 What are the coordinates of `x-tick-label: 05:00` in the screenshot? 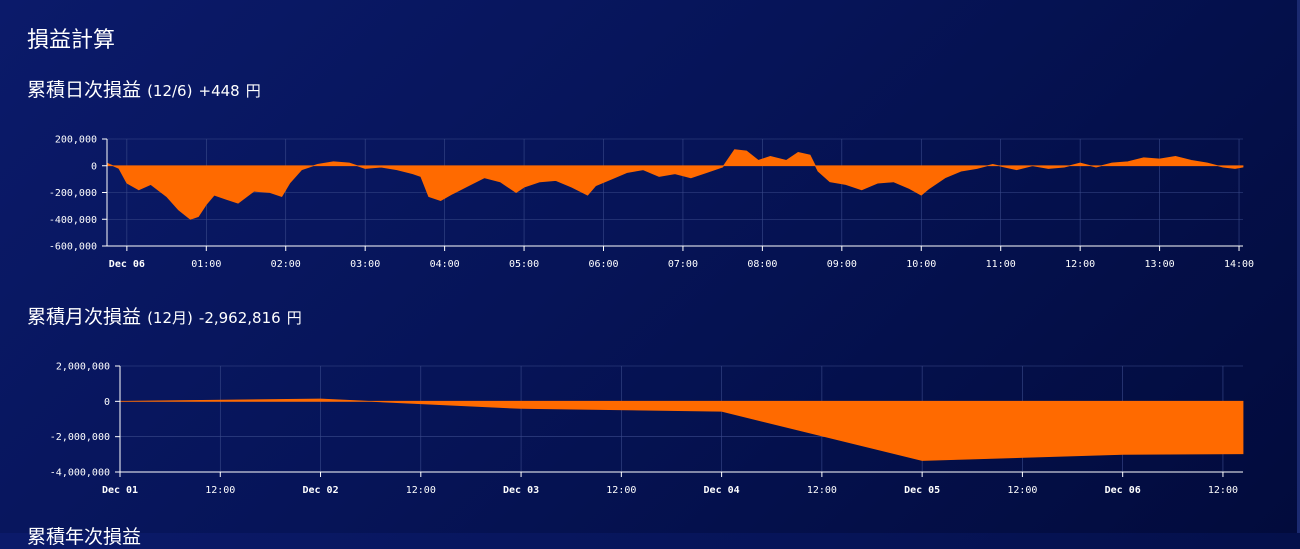 It's located at (524, 264).